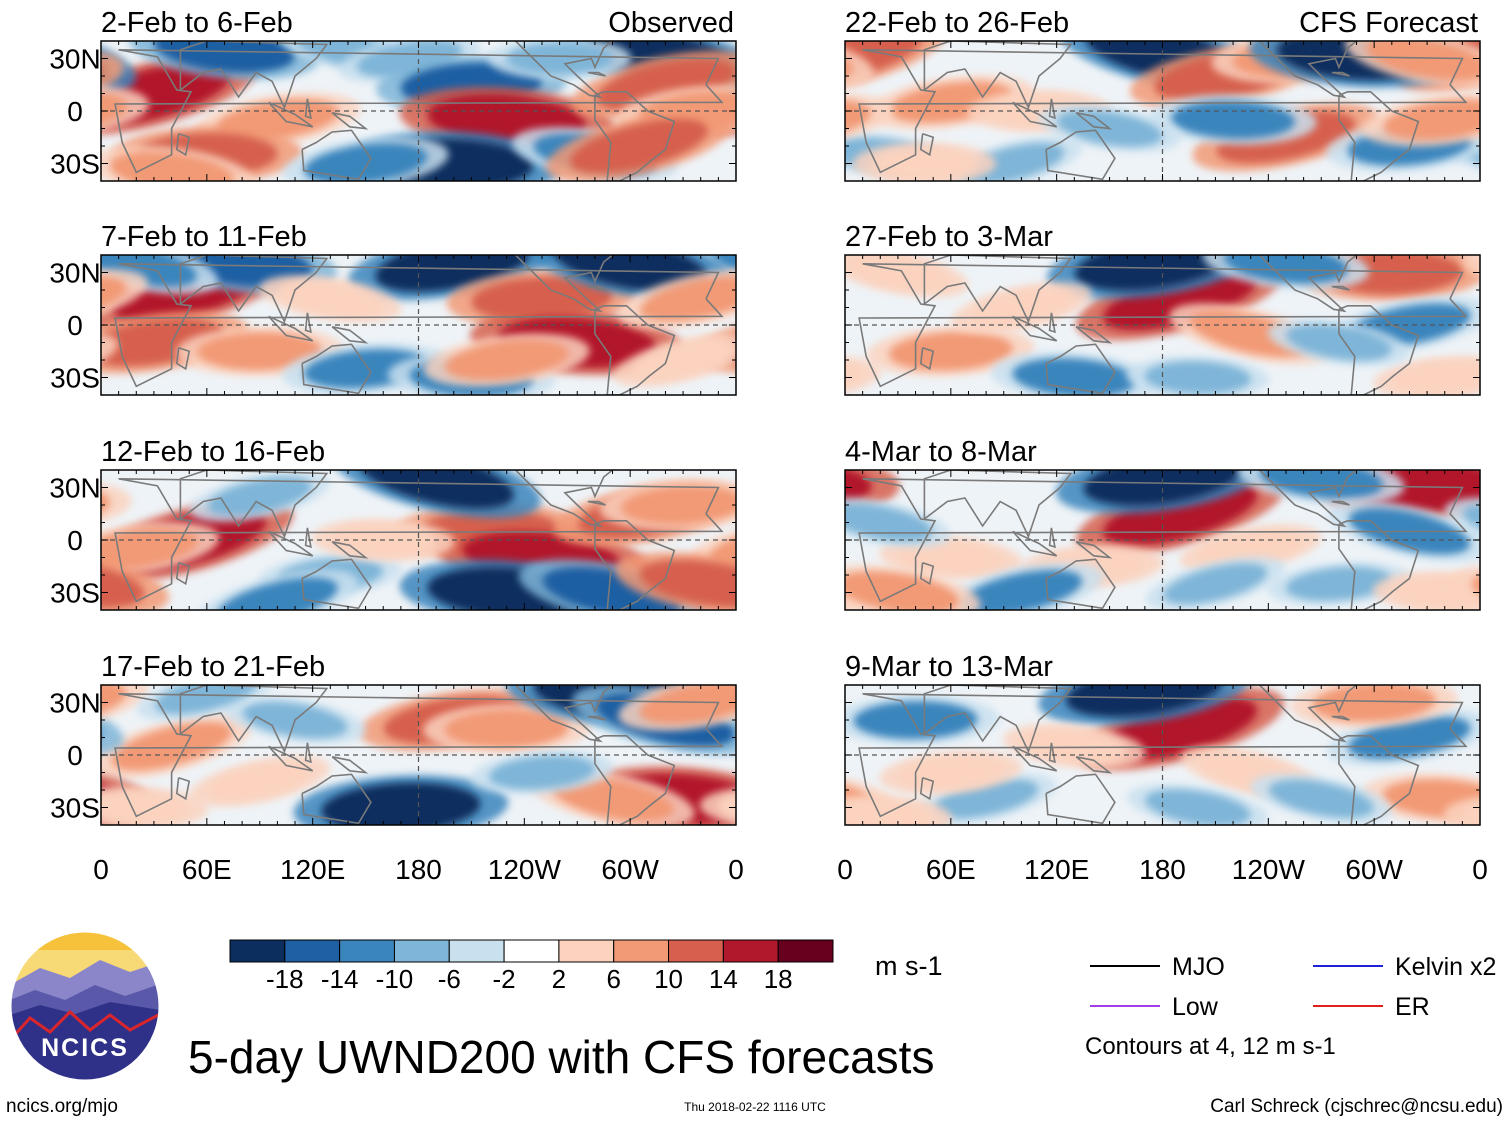  What do you see at coordinates (62, 1106) in the screenshot?
I see `footer-url: ncics.org/mjo` at bounding box center [62, 1106].